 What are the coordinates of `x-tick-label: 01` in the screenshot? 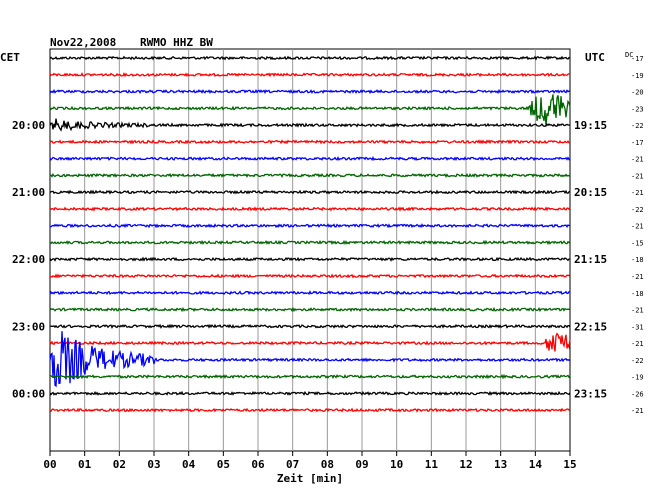 It's located at (85, 464).